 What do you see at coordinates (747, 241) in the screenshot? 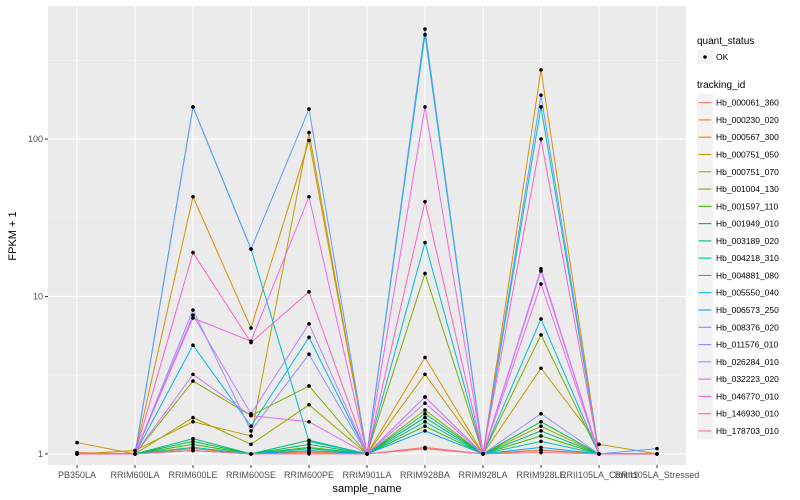
I see `legend-entry-label: Hb_003189_020` at bounding box center [747, 241].